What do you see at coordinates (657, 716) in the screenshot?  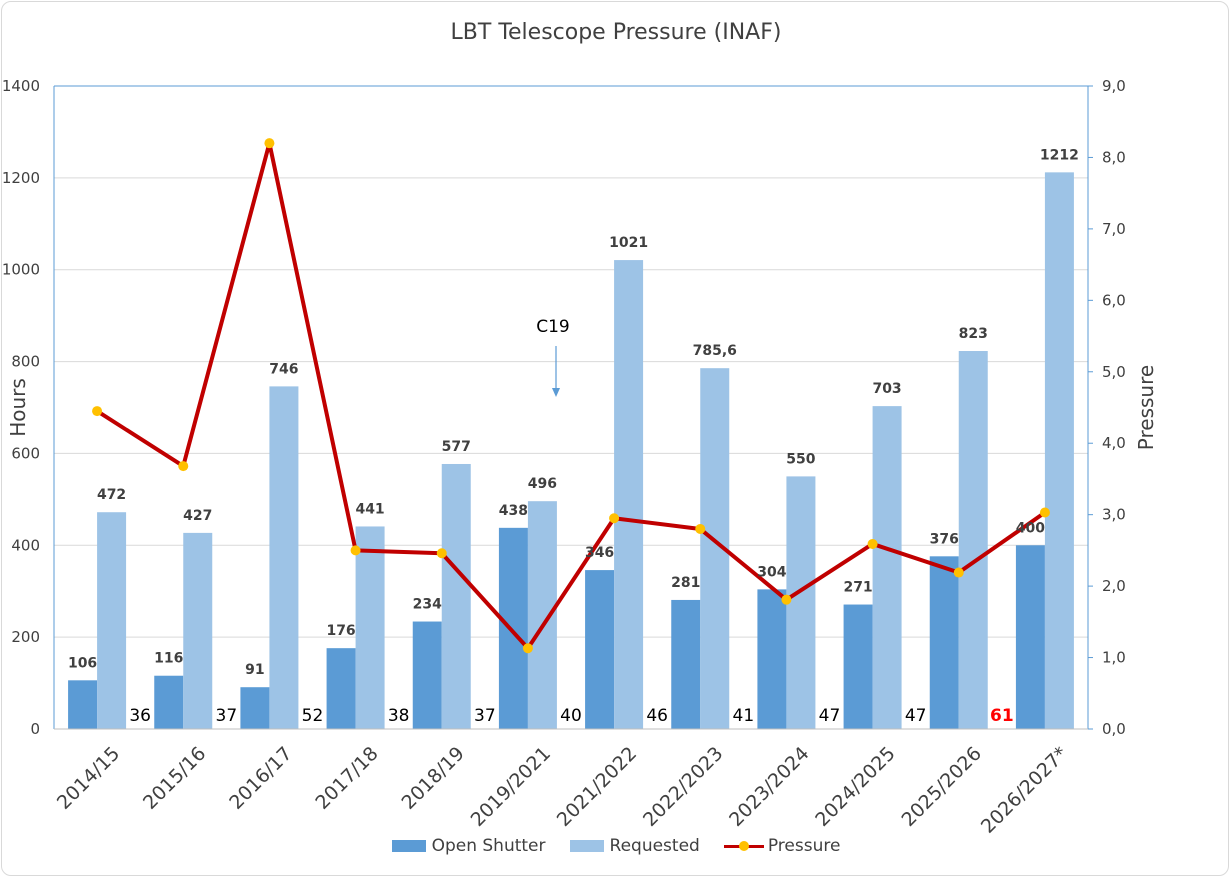 I see `bottom-value-label: 46` at bounding box center [657, 716].